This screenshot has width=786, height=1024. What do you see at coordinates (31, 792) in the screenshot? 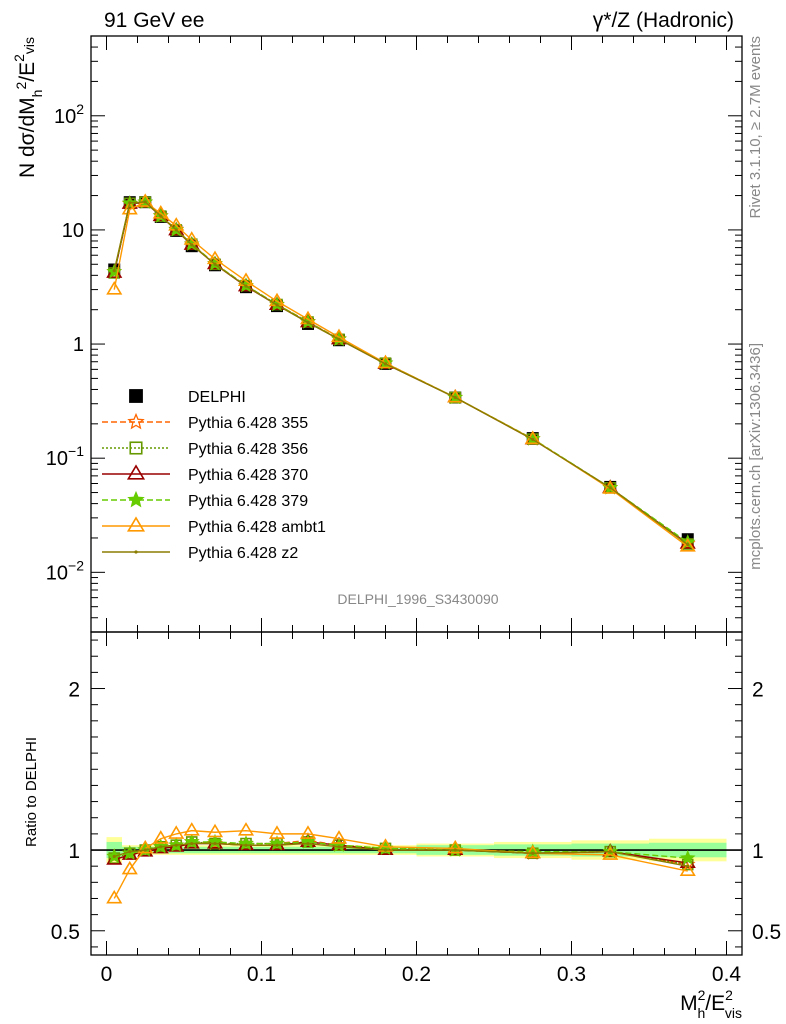
I see `ratio-y-axis-label: Ratio to DELPHI` at bounding box center [31, 792].